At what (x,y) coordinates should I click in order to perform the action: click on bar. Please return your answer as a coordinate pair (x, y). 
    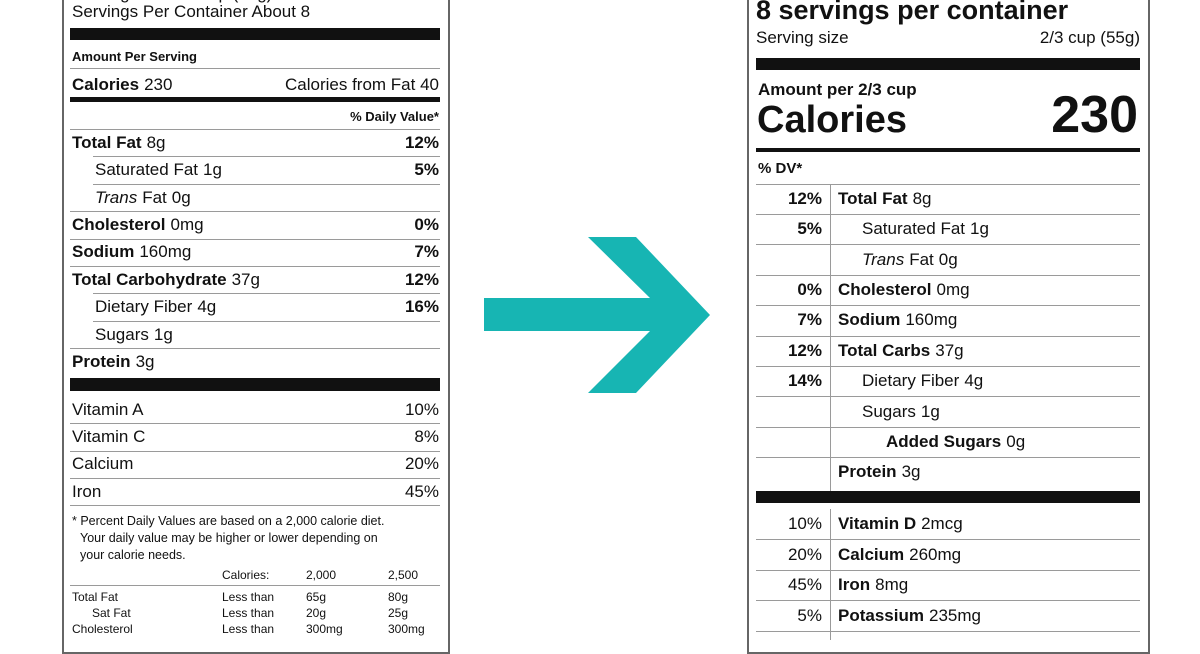
    Looking at the image, I should click on (255, 34).